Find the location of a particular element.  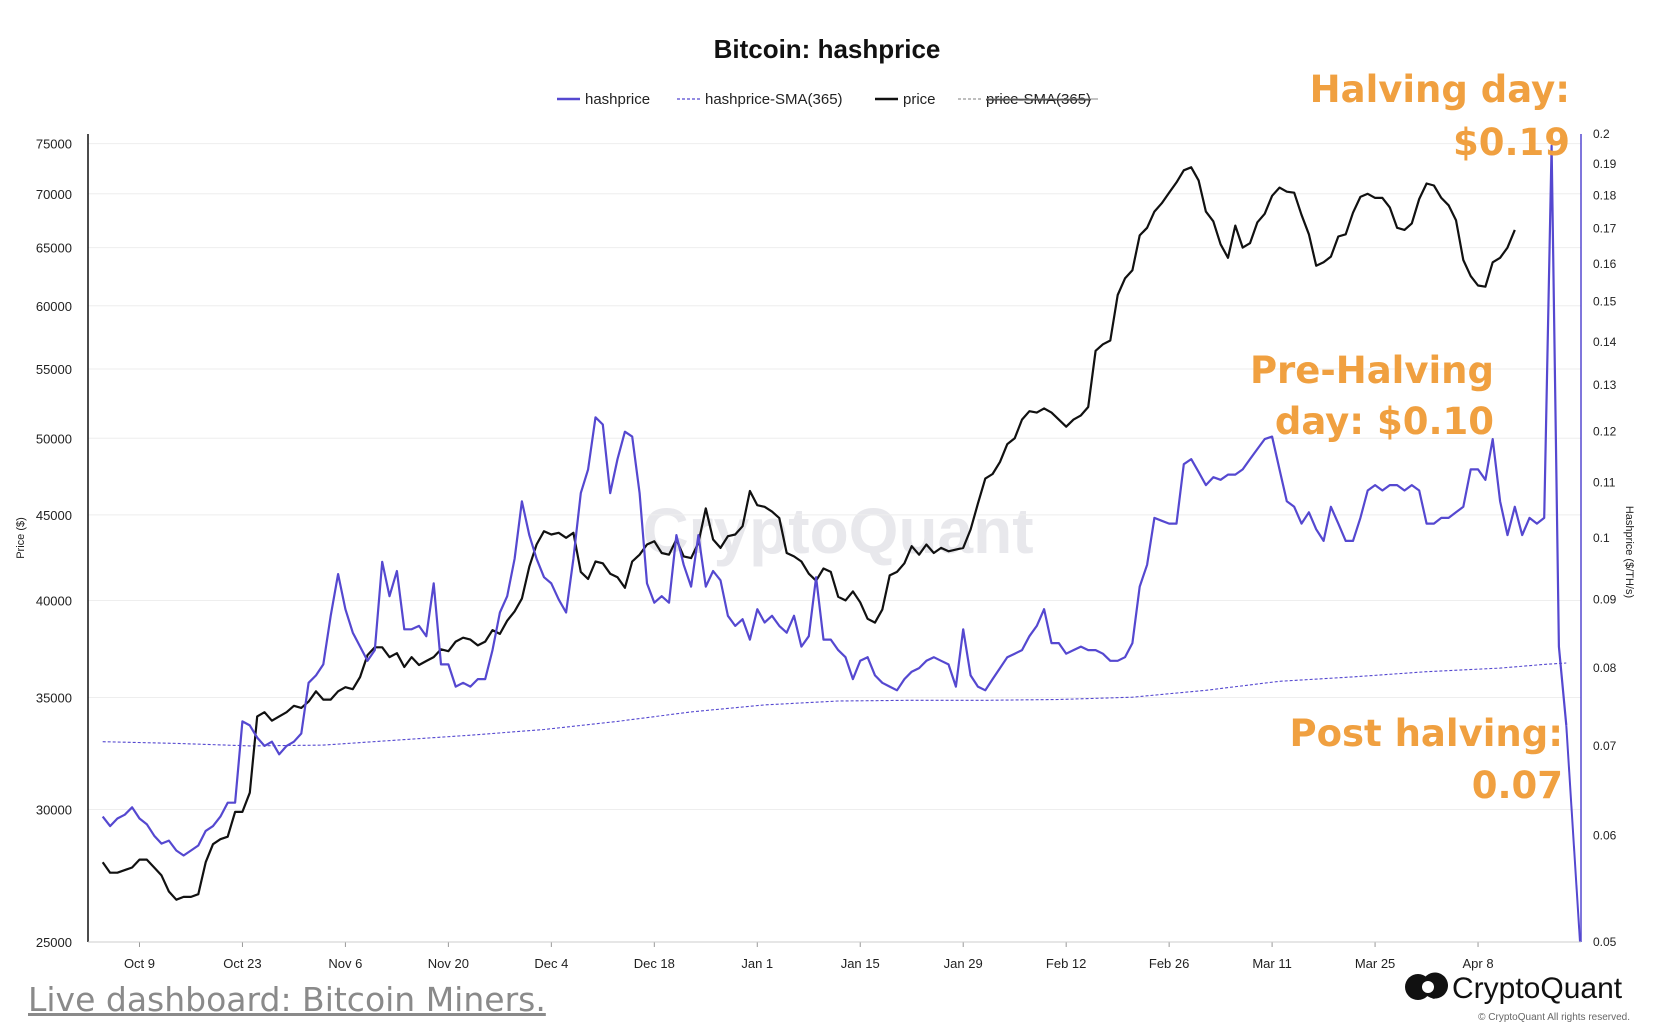

y-right-tick-label: 0.13 is located at coordinates (1605, 385).